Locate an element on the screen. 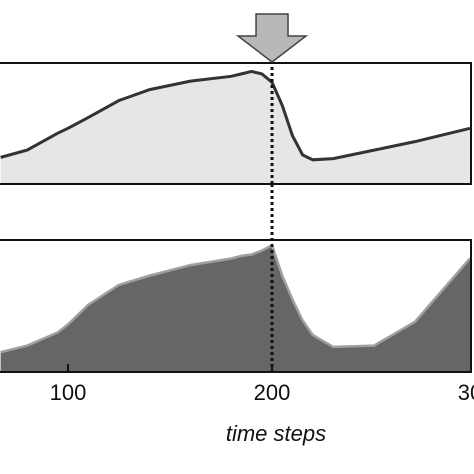 The width and height of the screenshot is (474, 474). x-tick-label: 100 is located at coordinates (68, 392).